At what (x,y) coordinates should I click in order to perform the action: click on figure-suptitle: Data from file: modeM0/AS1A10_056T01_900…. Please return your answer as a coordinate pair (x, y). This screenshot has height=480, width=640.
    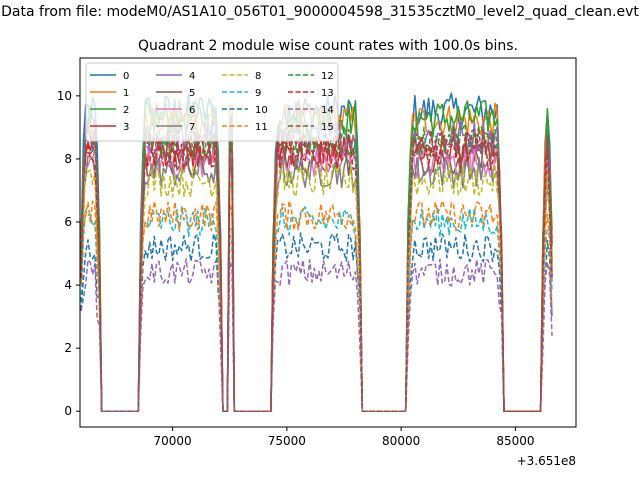
    Looking at the image, I should click on (320, 12).